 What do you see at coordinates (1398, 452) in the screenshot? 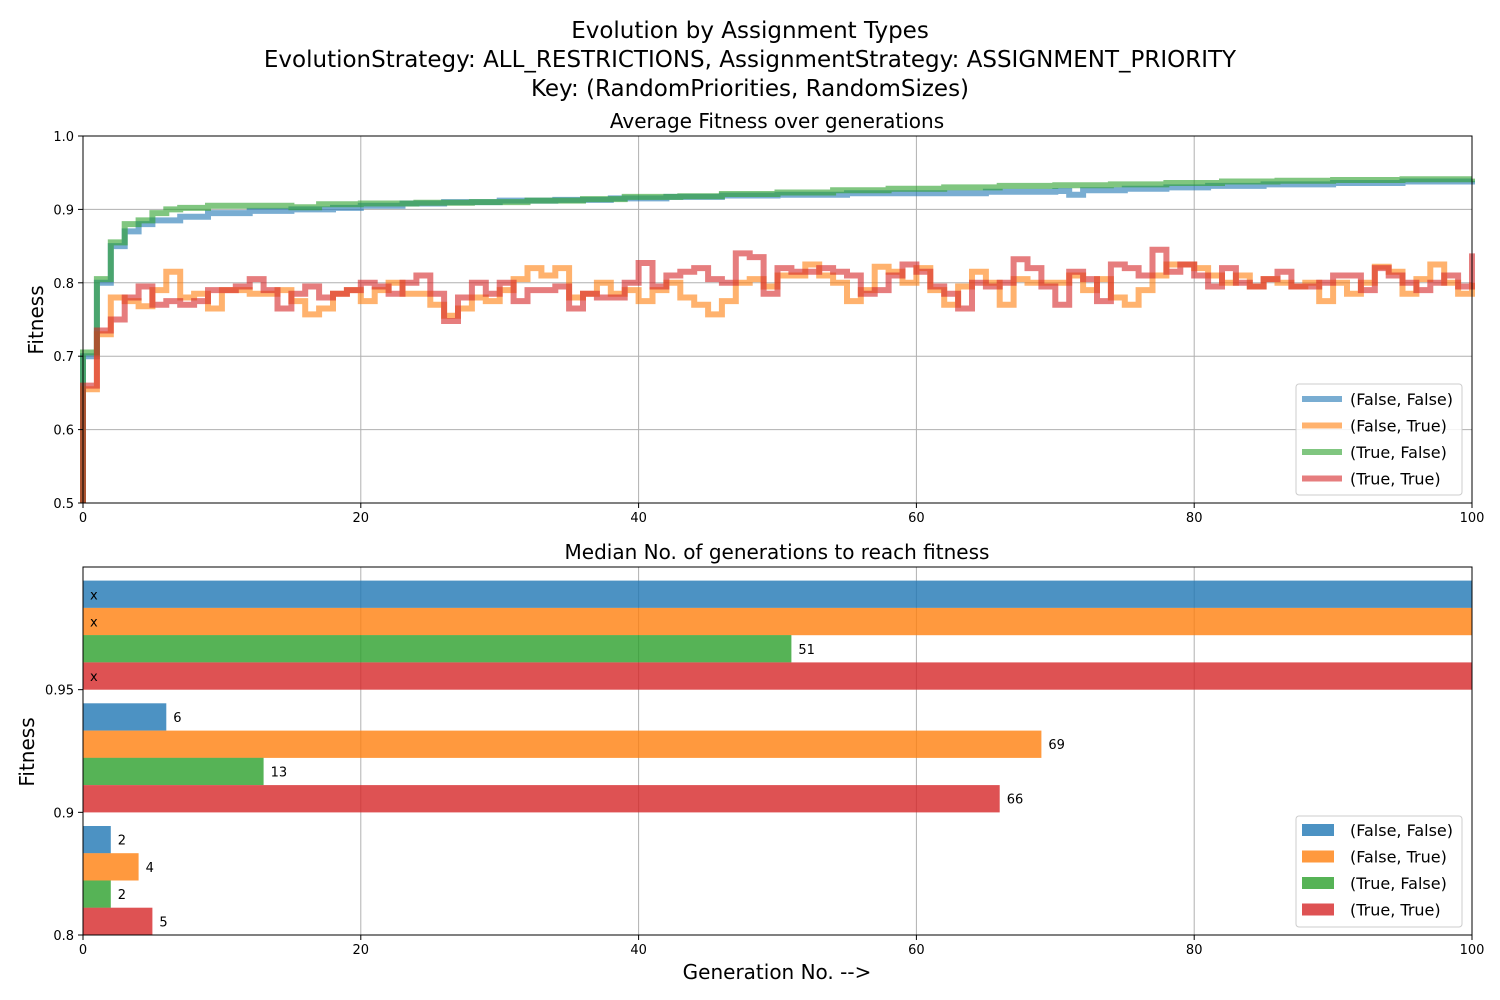
I see `top-legend-label-true-false: (True, False)` at bounding box center [1398, 452].